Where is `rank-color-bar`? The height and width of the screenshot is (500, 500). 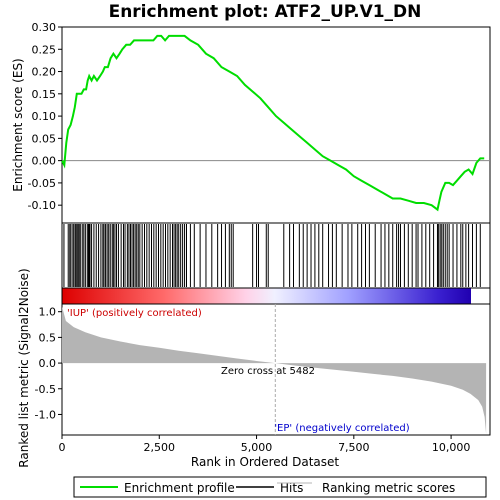 rank-color-bar is located at coordinates (276, 296).